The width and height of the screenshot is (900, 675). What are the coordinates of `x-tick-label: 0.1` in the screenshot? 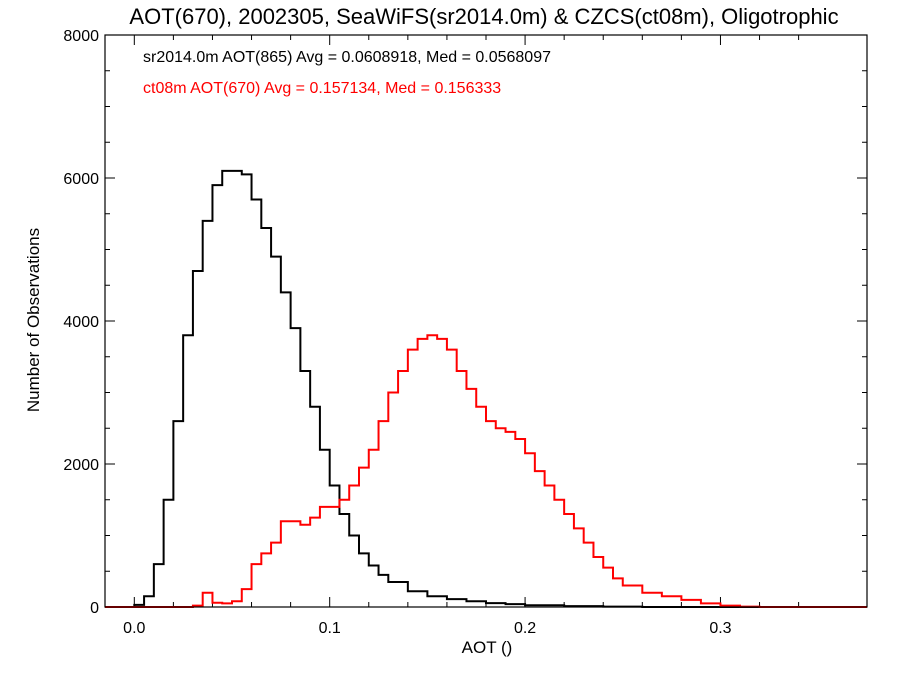 It's located at (330, 628).